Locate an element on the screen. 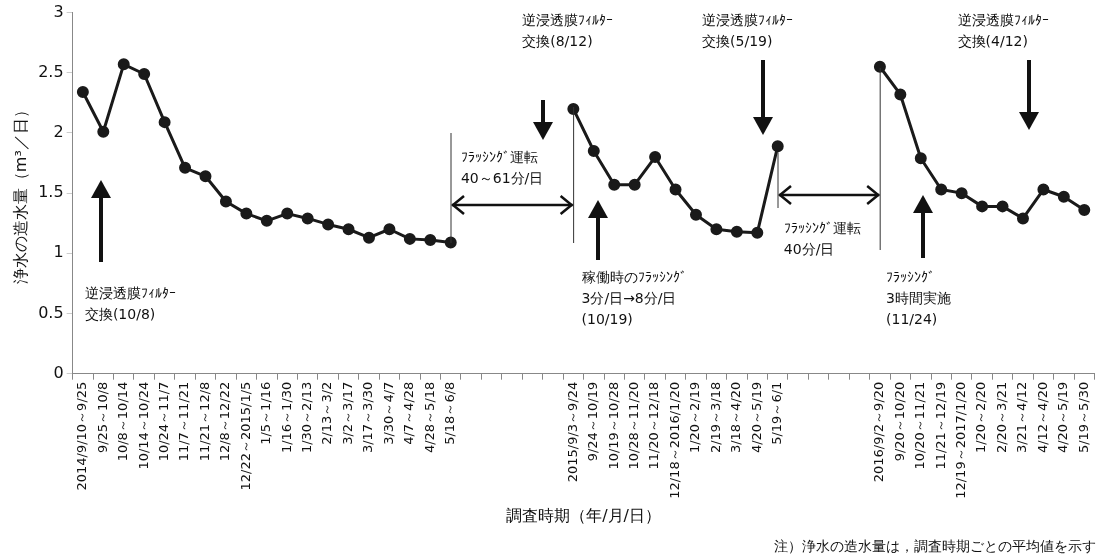 The image size is (1102, 560). x-tick-label: 2/13～3/2 is located at coordinates (327, 413).